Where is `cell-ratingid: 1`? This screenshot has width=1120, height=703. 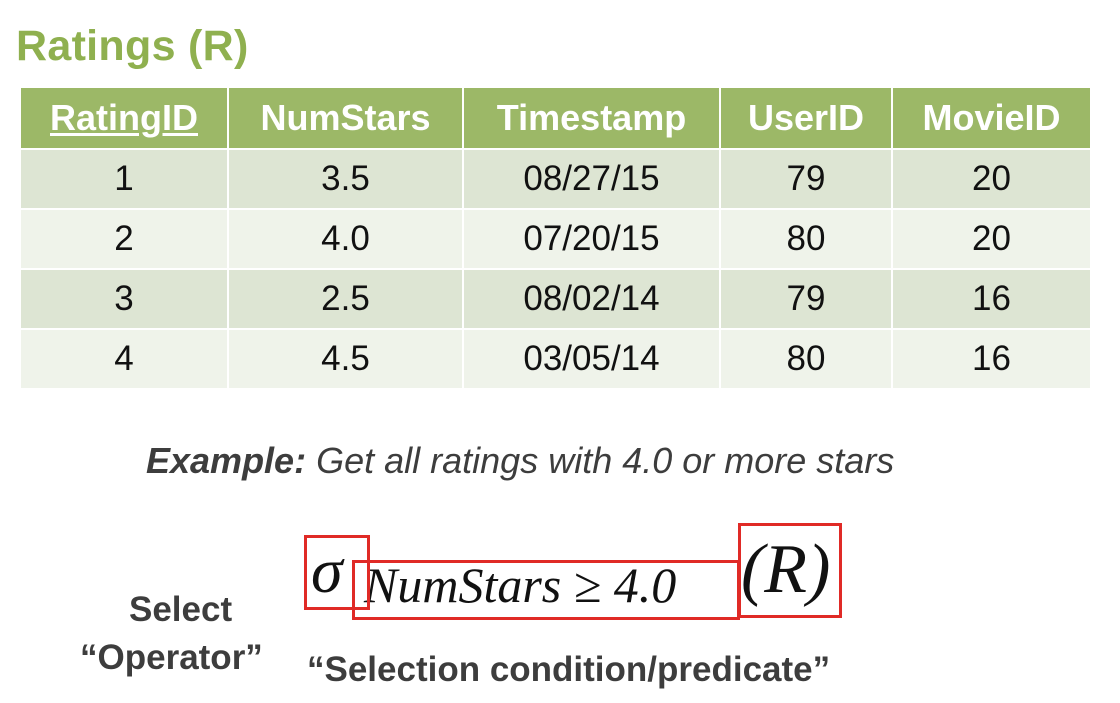
cell-ratingid: 1 is located at coordinates (124, 179).